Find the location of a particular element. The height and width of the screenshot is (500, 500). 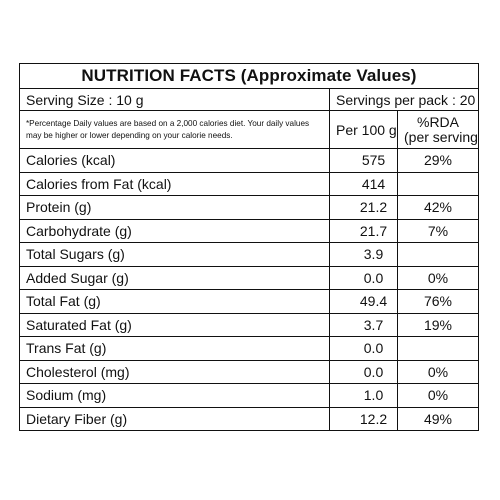

nutrient-row: Saturated Fat (g) 3.7 19% is located at coordinates (249, 324).